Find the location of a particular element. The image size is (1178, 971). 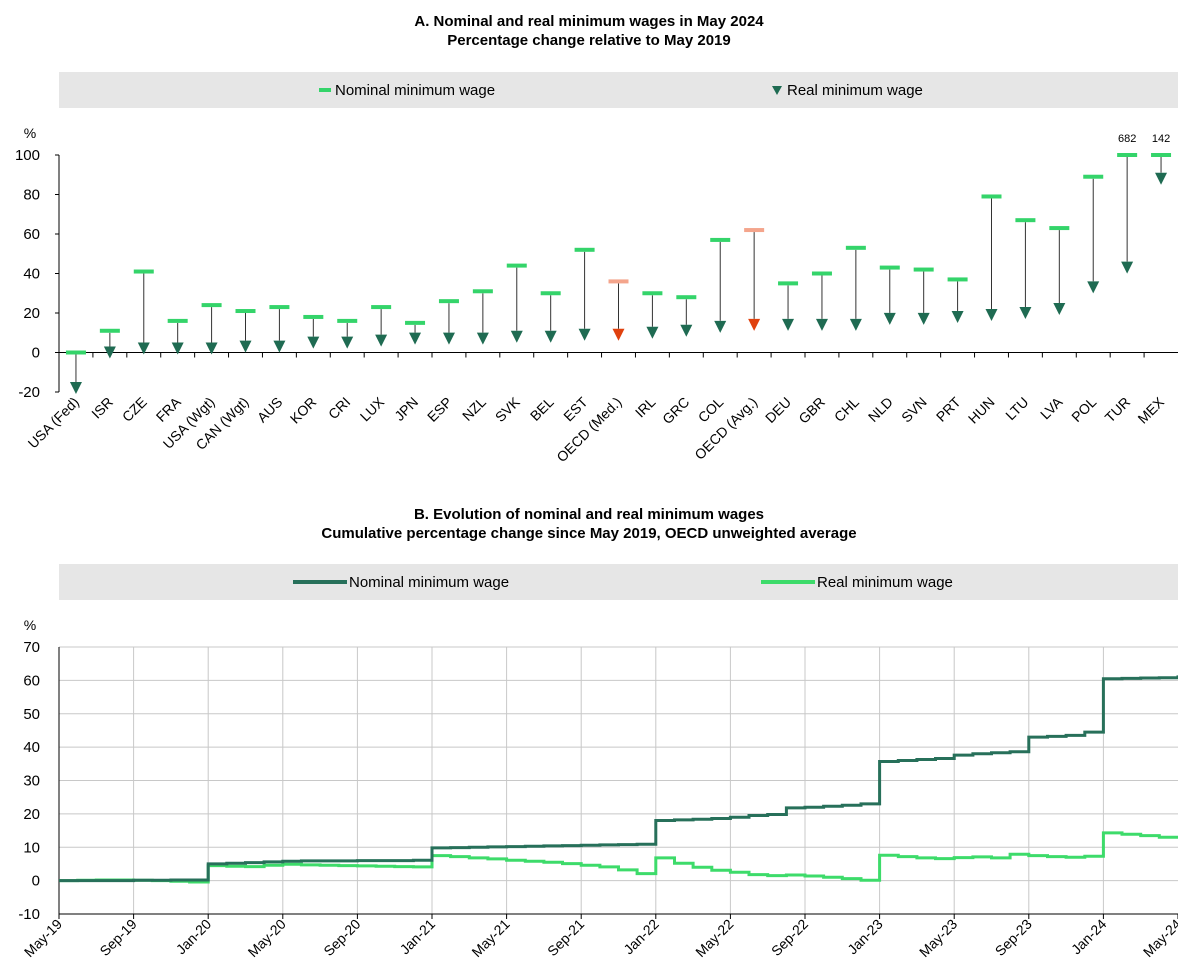

y-tick-label-b: 30 is located at coordinates (31, 781).